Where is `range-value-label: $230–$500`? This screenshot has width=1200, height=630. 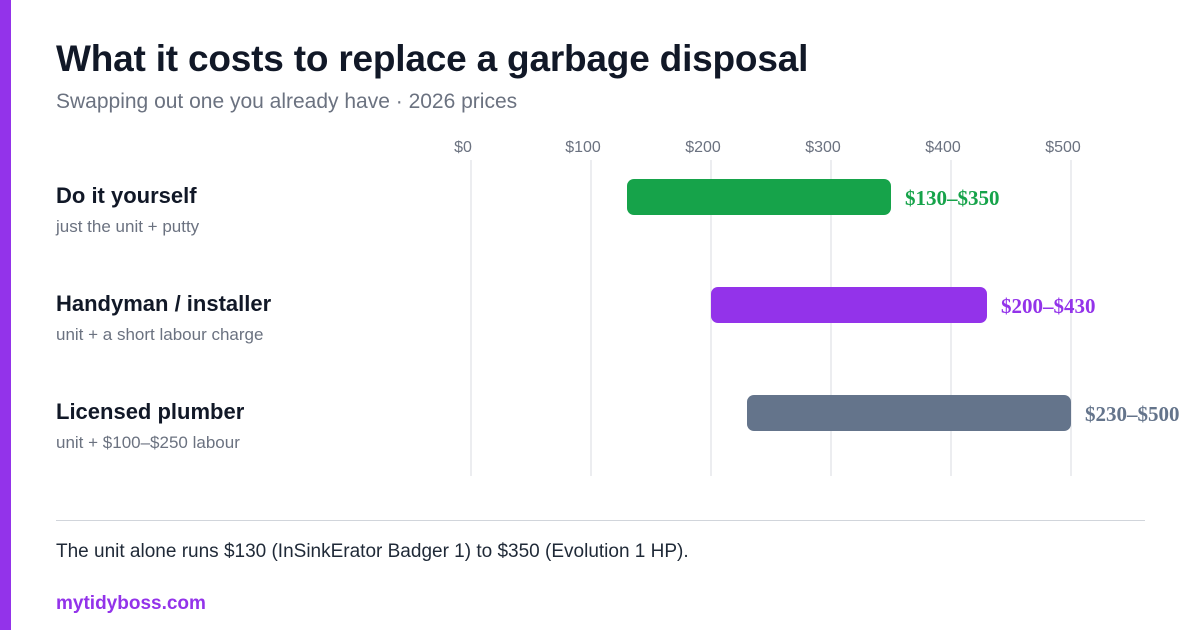
range-value-label: $230–$500 is located at coordinates (1132, 414).